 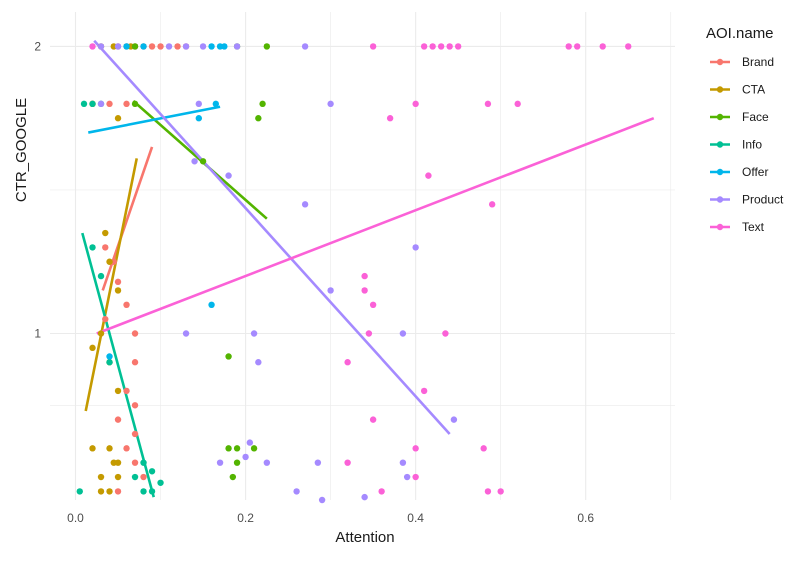 I want to click on y-tick-label: 1, so click(x=37, y=334).